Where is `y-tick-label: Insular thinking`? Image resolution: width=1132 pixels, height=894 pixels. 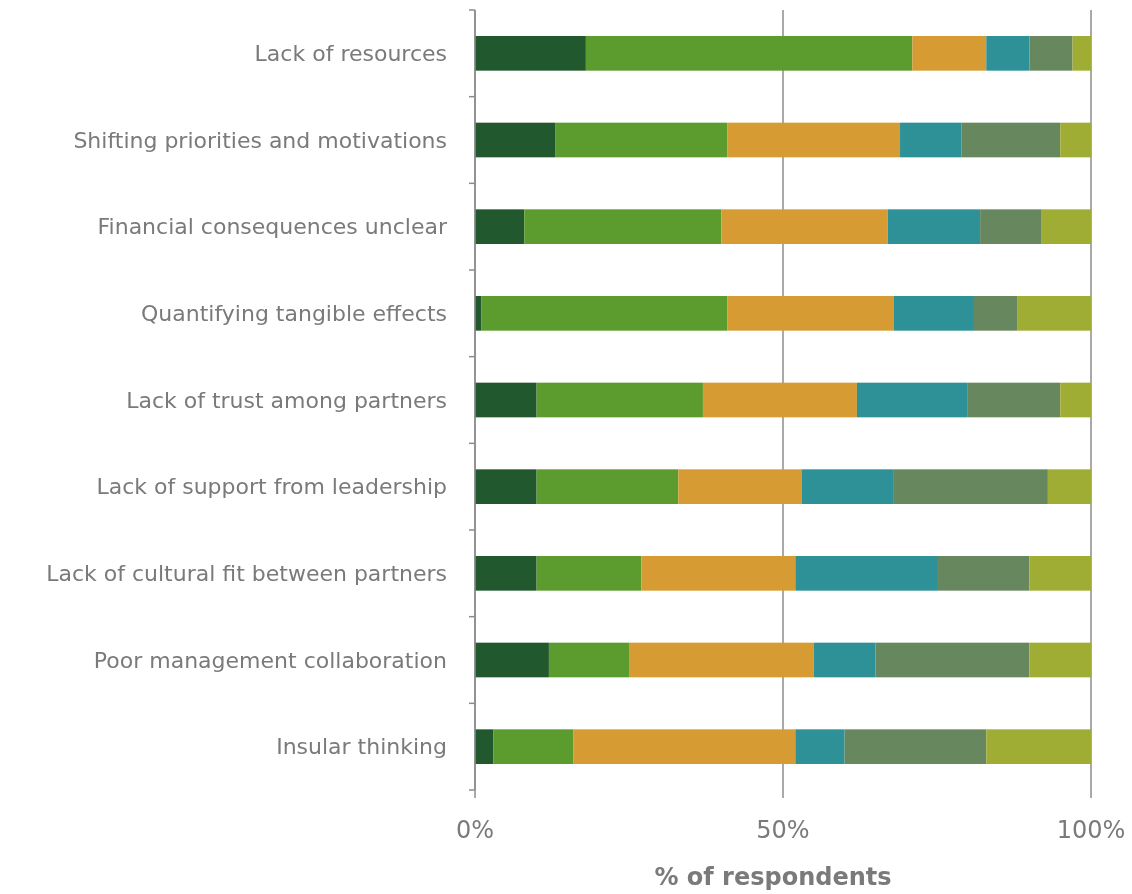 y-tick-label: Insular thinking is located at coordinates (361, 747).